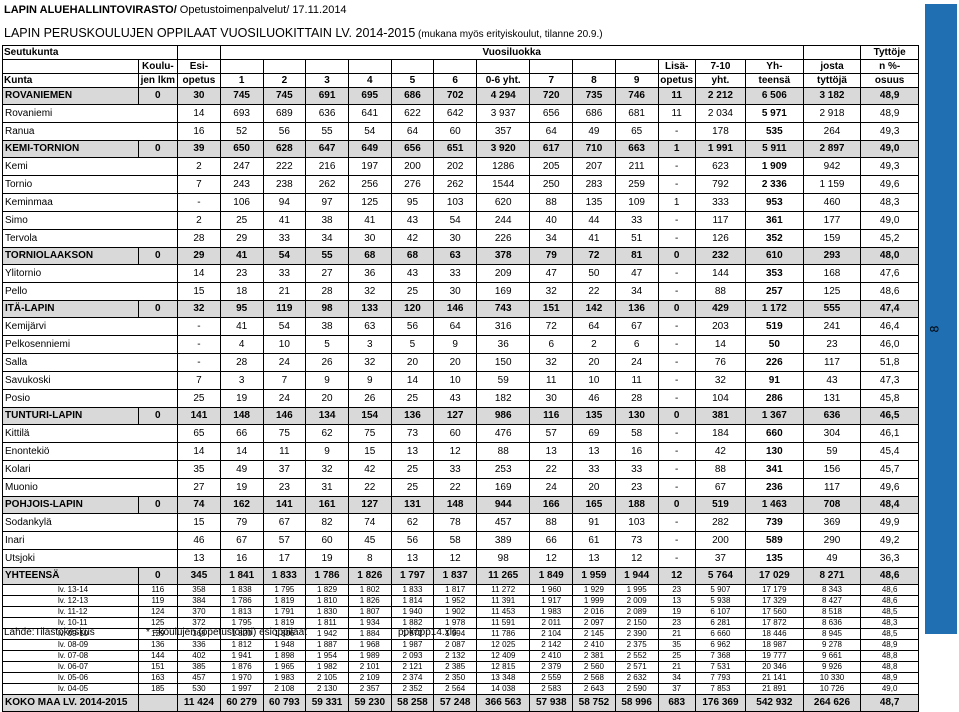 This screenshot has width=959, height=712. Describe the element at coordinates (636, 131) in the screenshot. I see `table-cell: 65` at that location.